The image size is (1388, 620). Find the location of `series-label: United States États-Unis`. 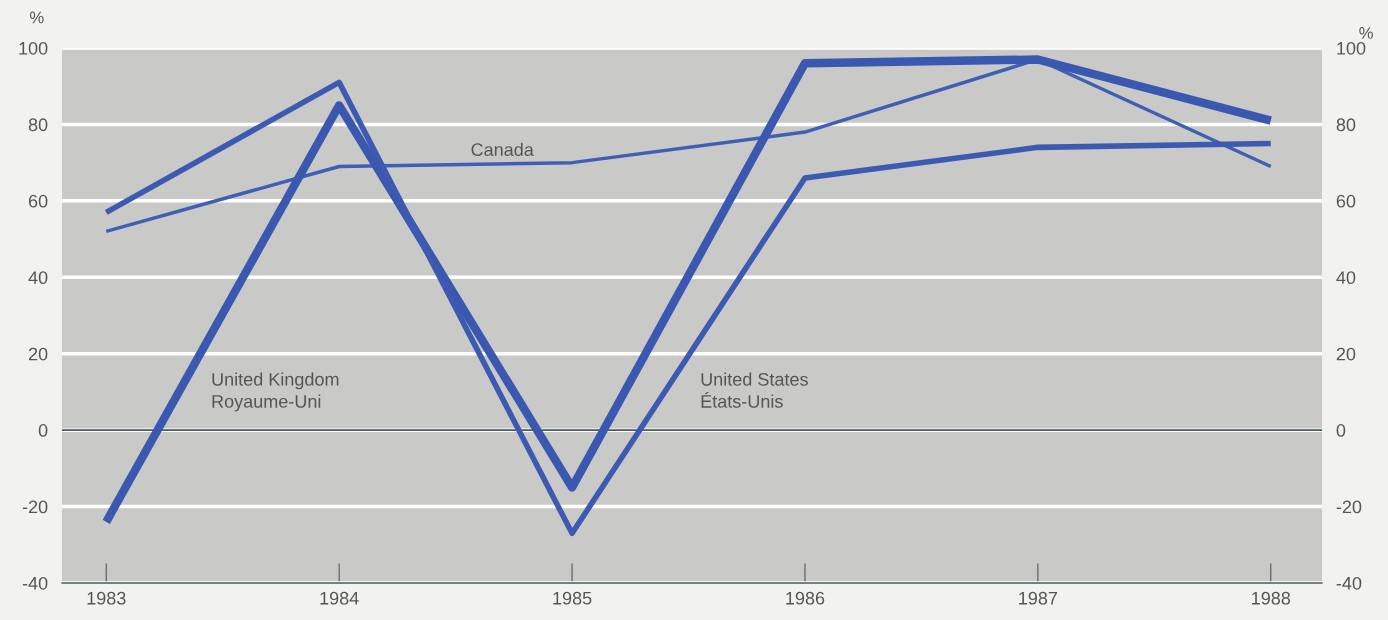

series-label: United States États-Unis is located at coordinates (754, 390).